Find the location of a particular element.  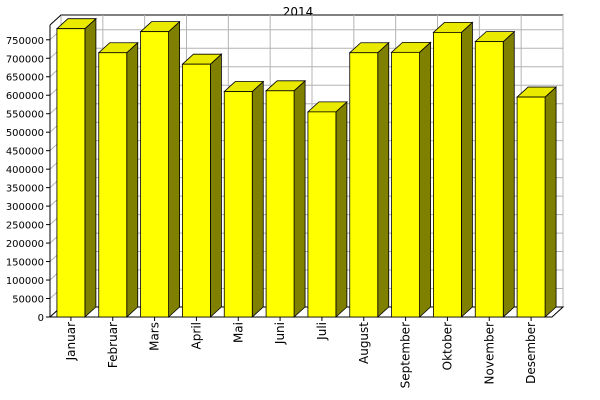

y-tick-label: 500000 is located at coordinates (25, 133).